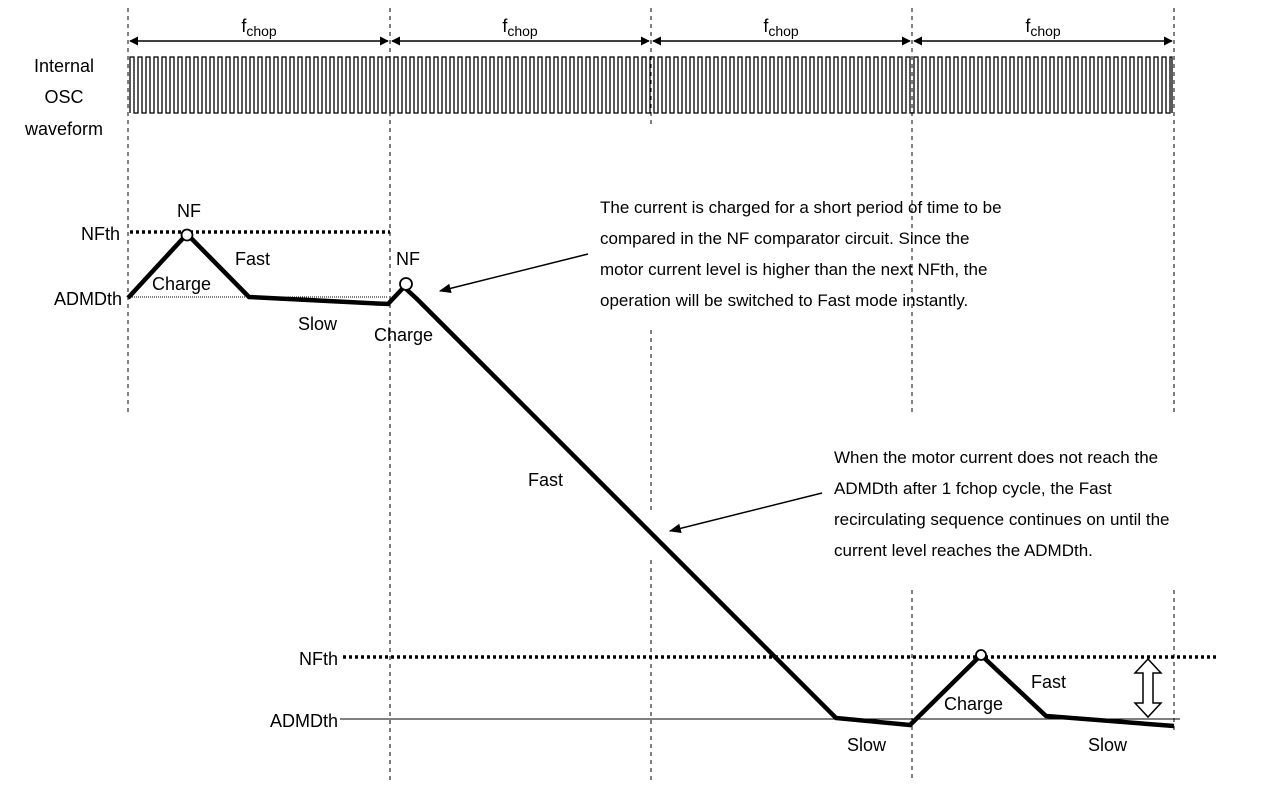 The height and width of the screenshot is (787, 1268). What do you see at coordinates (1048, 682) in the screenshot?
I see `label-fast-3: Fast` at bounding box center [1048, 682].